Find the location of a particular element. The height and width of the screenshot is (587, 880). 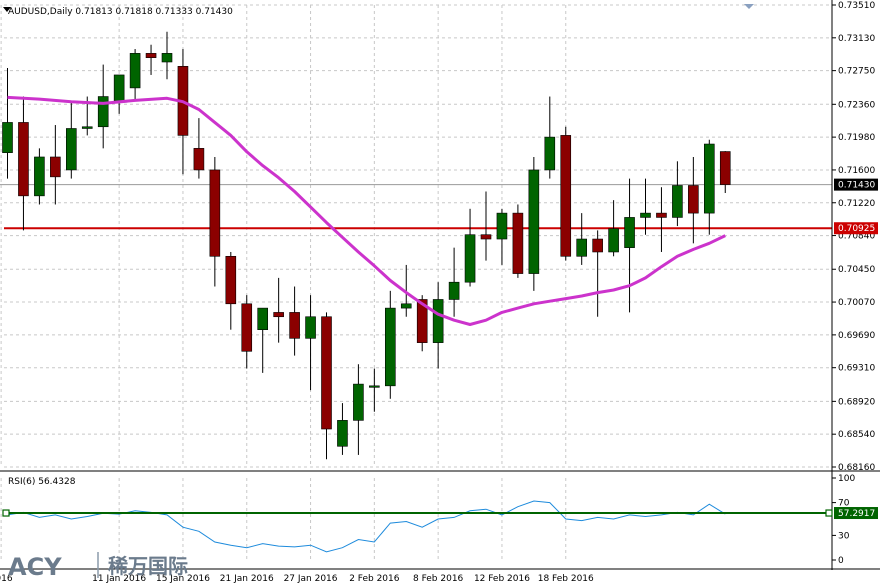

x-tick-label: 27 Jan 2016 is located at coordinates (311, 579).